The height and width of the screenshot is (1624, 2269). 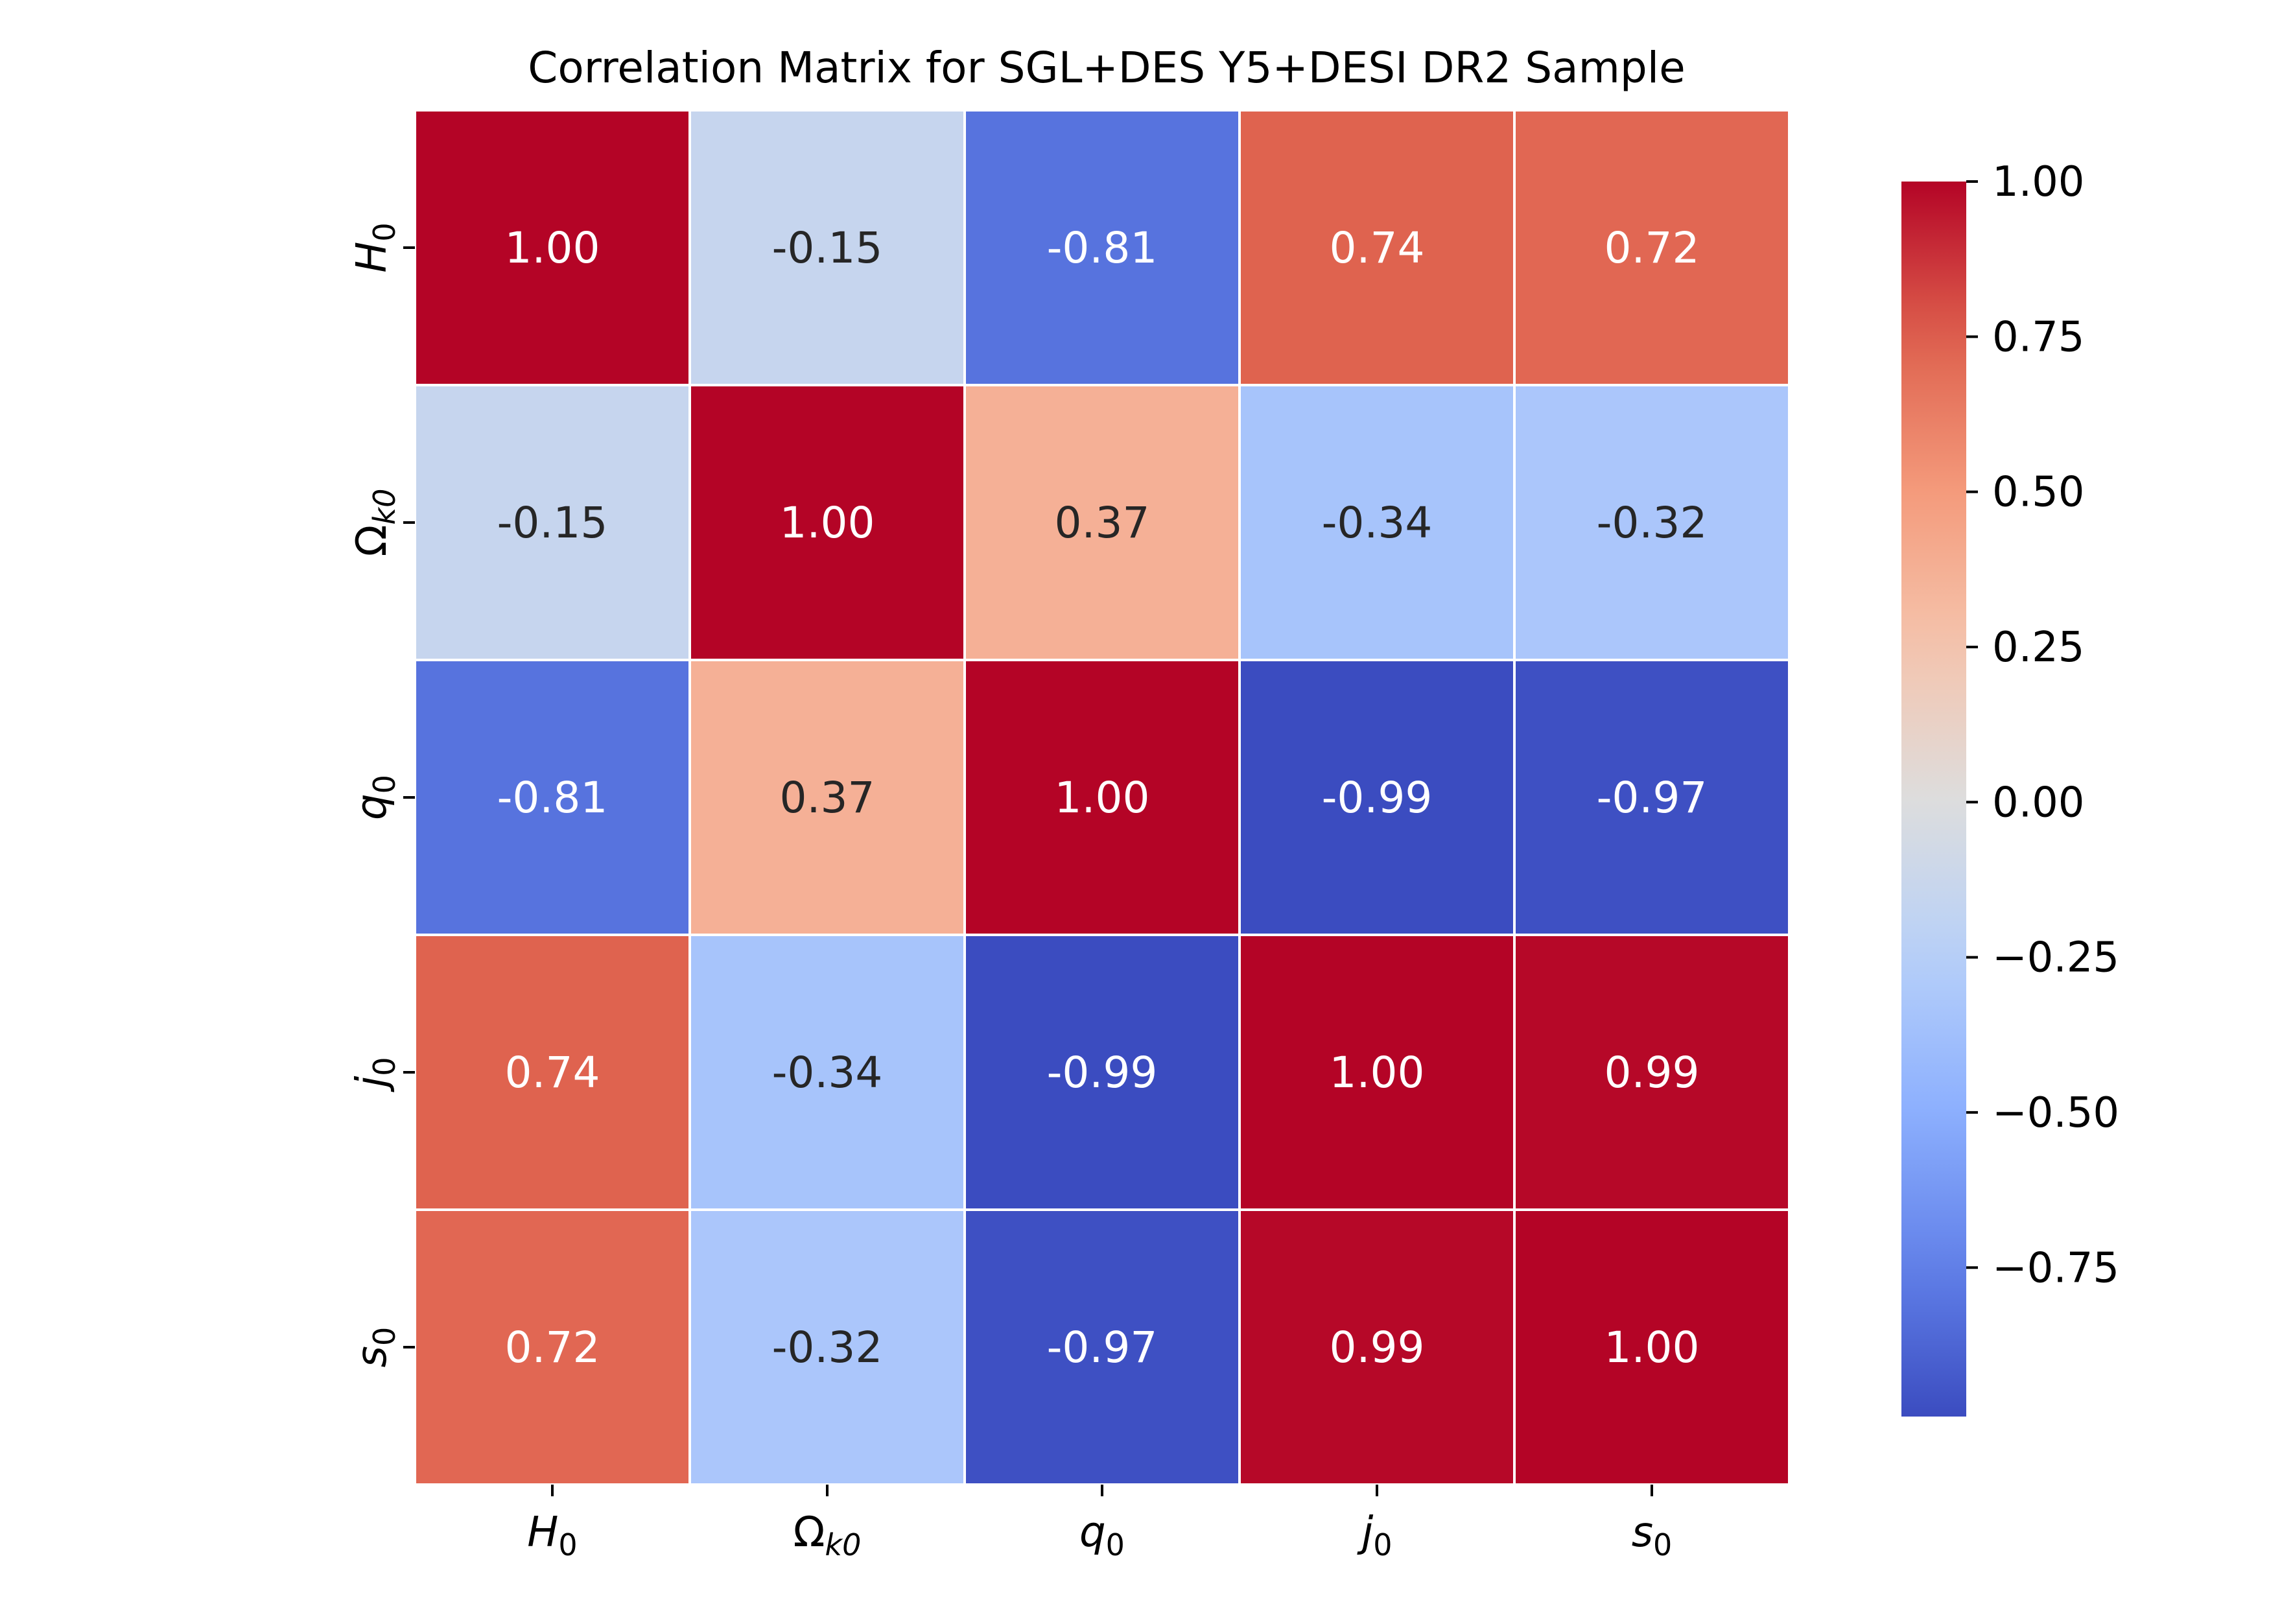 I want to click on cell-value-label-r1-c1: 1.00, so click(x=827, y=523).